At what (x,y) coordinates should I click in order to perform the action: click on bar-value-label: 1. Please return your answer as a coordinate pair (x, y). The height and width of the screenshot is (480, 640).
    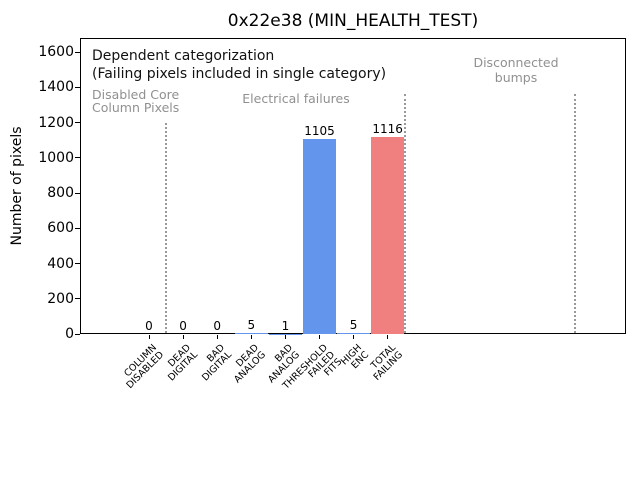
    Looking at the image, I should click on (285, 325).